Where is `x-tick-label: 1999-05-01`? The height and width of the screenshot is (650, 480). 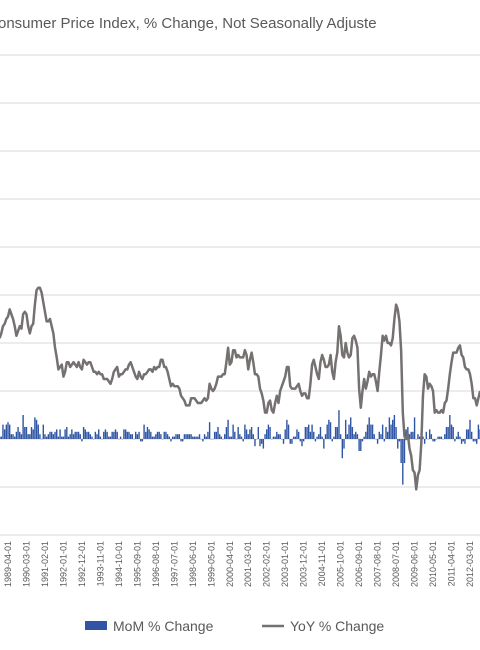 x-tick-label: 1999-05-01 is located at coordinates (211, 564).